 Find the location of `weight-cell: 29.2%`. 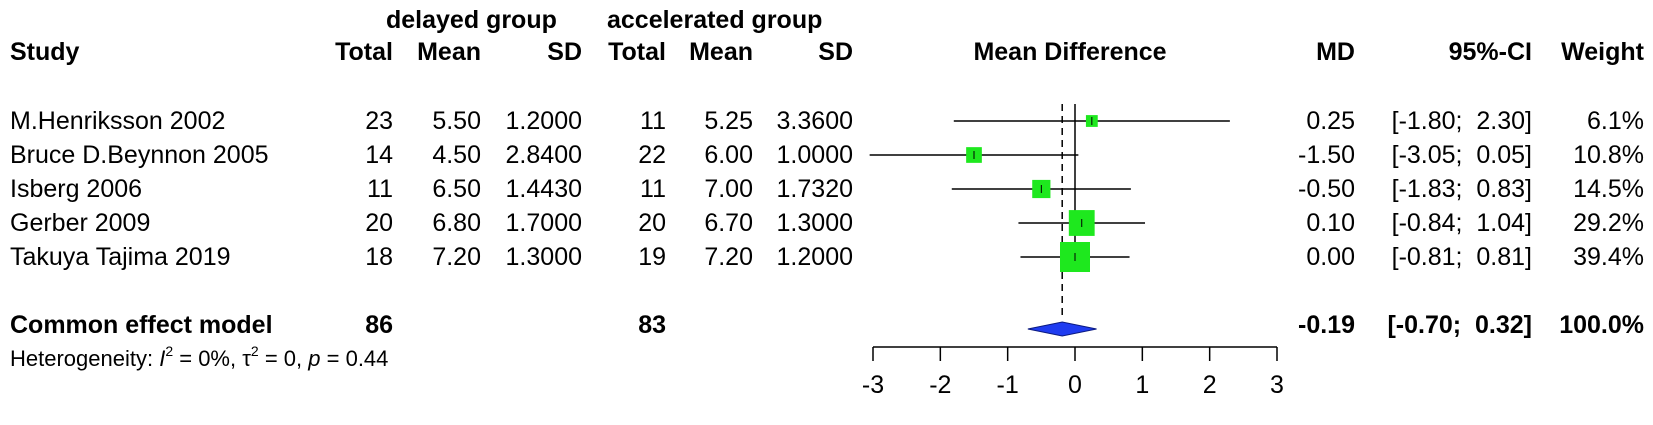

weight-cell: 29.2% is located at coordinates (1608, 223).